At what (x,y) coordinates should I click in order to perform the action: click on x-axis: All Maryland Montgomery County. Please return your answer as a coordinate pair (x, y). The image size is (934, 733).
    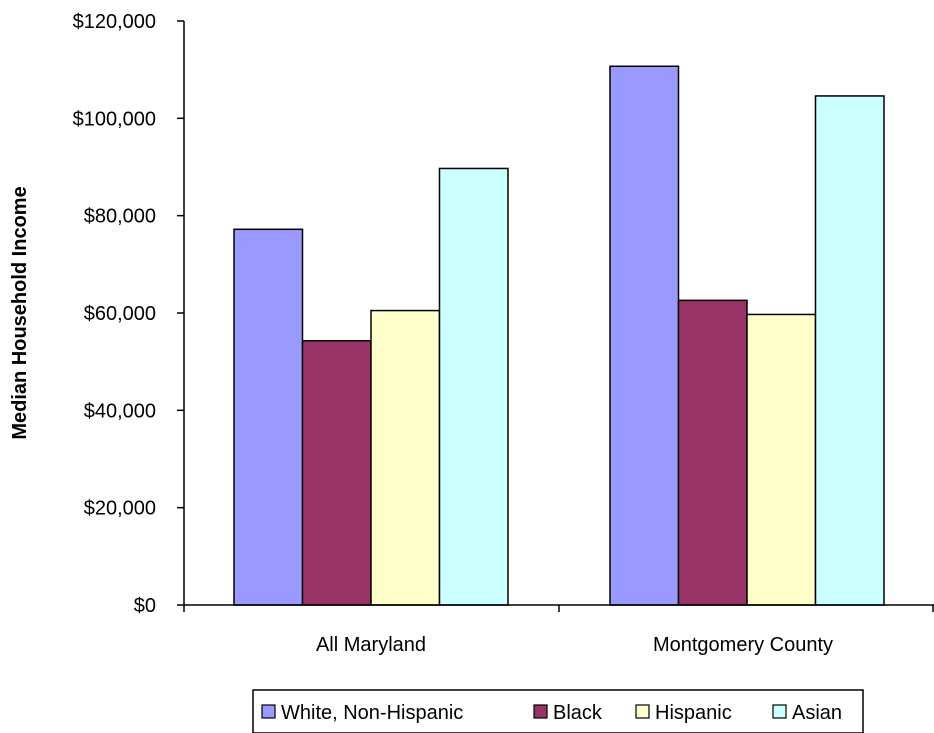
    Looking at the image, I should click on (558, 630).